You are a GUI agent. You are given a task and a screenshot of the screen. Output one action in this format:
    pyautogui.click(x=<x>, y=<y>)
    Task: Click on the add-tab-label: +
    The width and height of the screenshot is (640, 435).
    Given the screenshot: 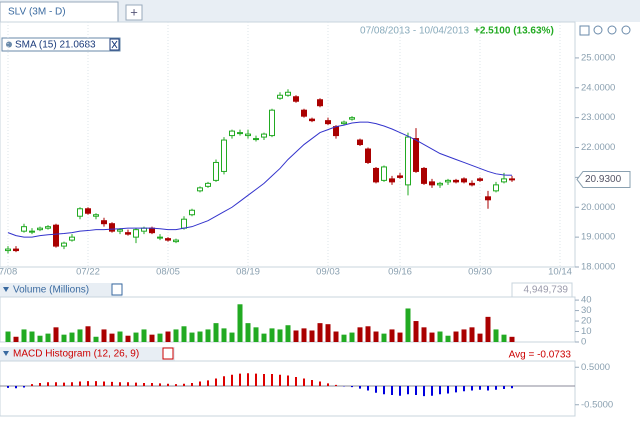 What is the action you would take?
    pyautogui.click(x=134, y=11)
    